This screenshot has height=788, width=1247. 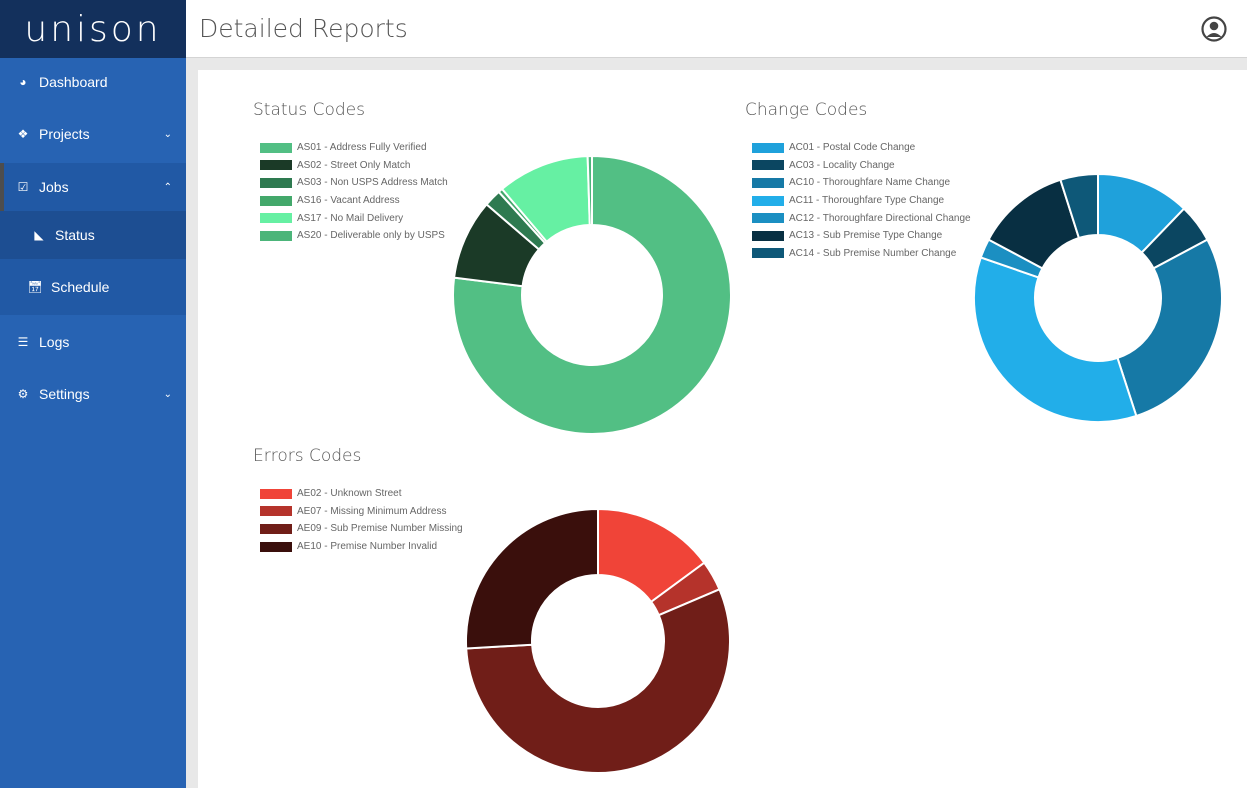 I want to click on user-circle-icon, so click(x=1214, y=29).